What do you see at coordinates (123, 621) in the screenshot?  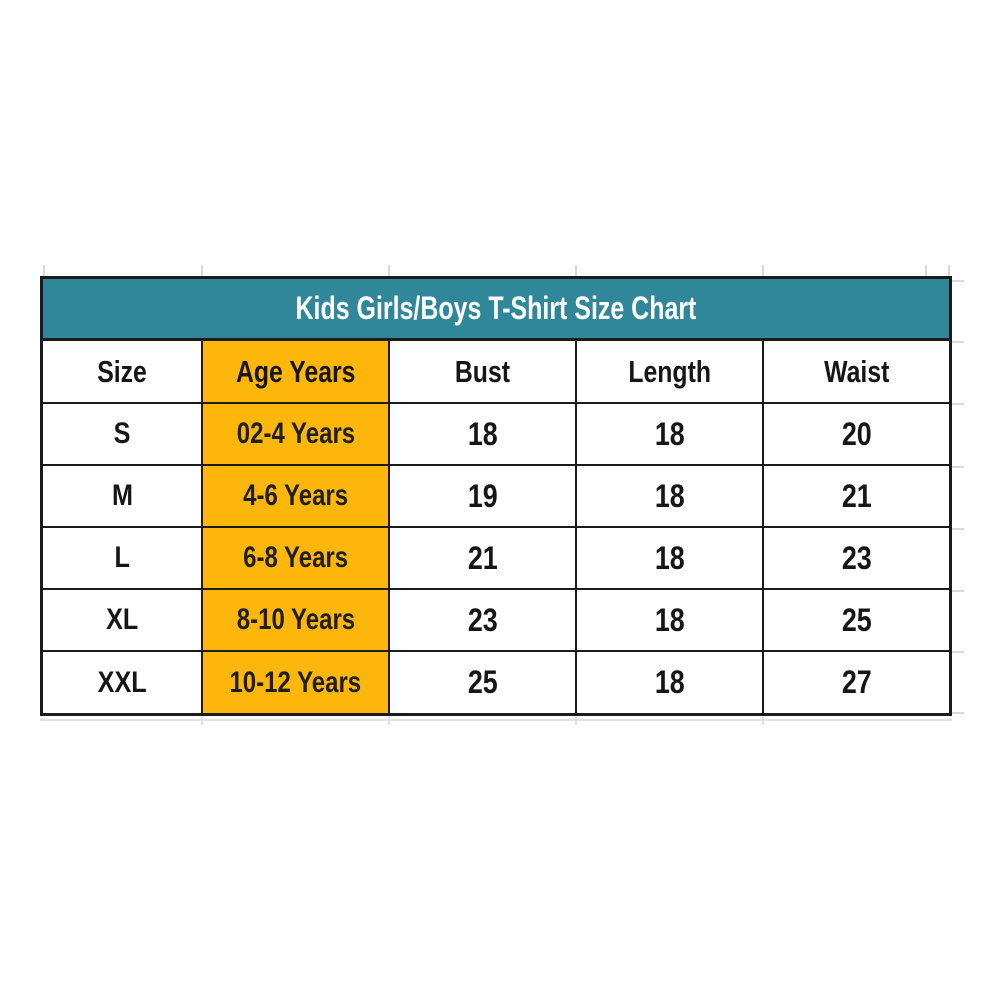 I see `table-cell-size: XL` at bounding box center [123, 621].